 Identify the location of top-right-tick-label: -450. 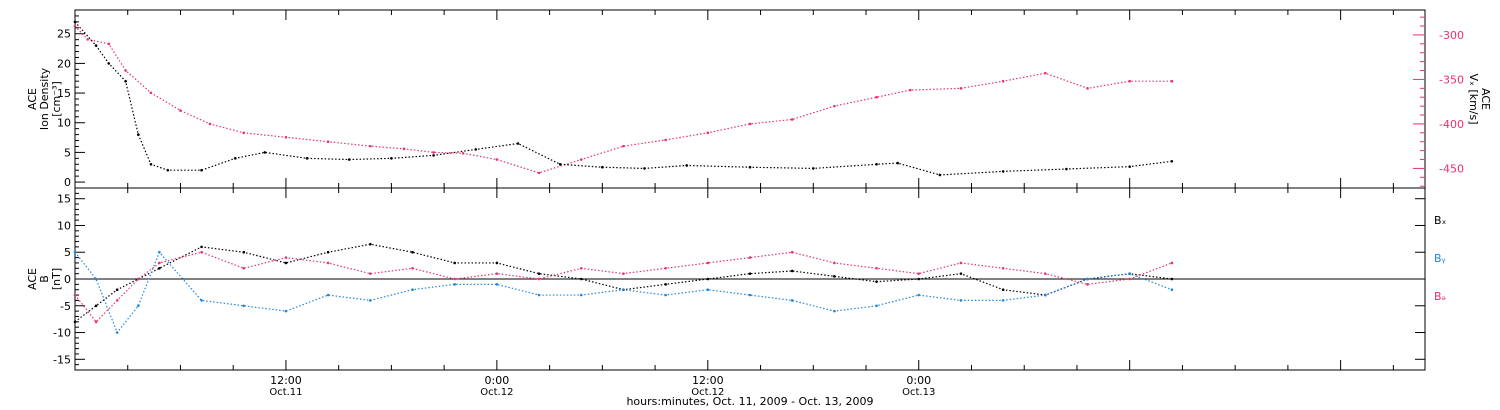
(1451, 168).